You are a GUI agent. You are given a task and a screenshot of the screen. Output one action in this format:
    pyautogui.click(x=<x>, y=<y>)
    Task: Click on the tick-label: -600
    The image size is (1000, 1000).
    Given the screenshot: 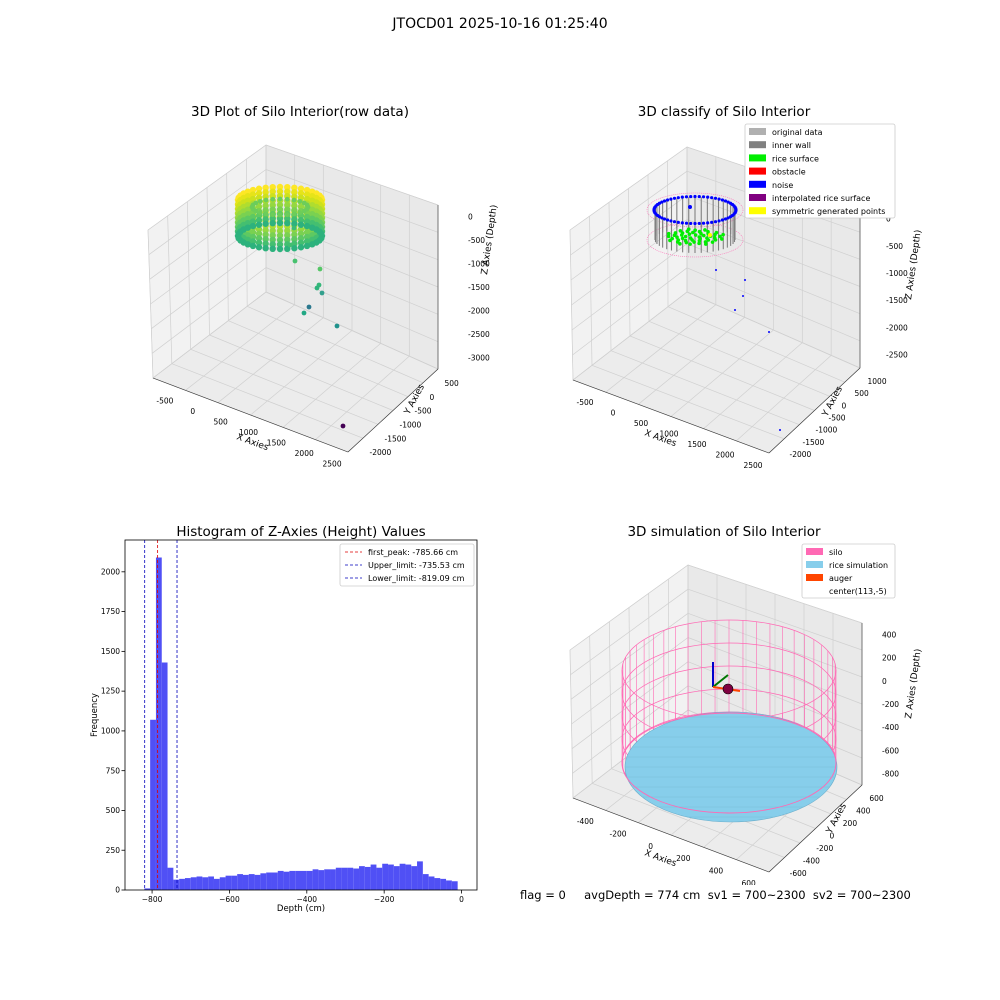 What is the action you would take?
    pyautogui.click(x=890, y=750)
    